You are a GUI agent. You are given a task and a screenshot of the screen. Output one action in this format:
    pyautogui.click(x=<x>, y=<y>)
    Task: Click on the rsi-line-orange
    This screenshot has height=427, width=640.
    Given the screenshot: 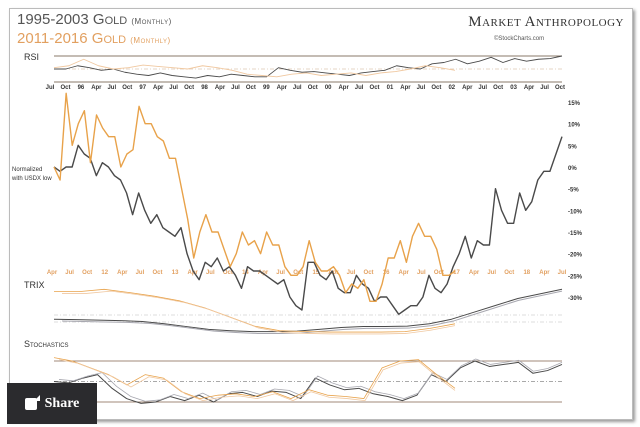 What is the action you would take?
    pyautogui.click(x=254, y=68)
    